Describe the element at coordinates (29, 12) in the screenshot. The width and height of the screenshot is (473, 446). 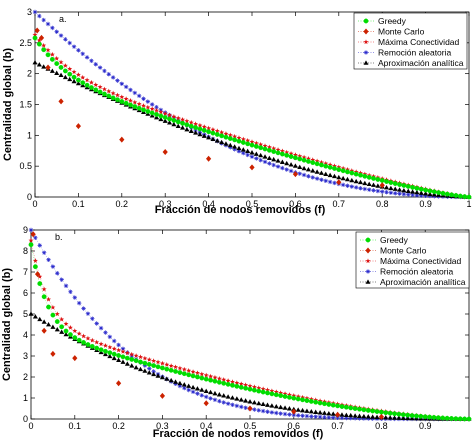
I see `y-tick-label: 3` at that location.